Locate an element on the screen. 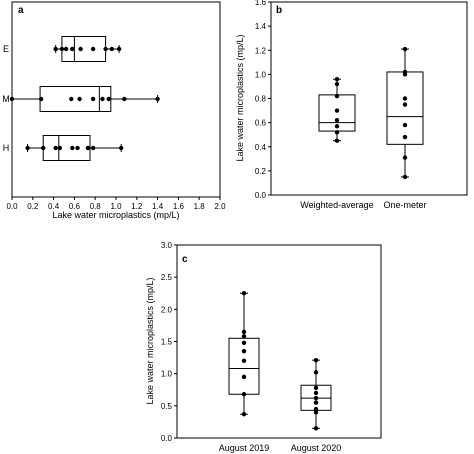 The image size is (474, 454). x-tick-label: 1.2 is located at coordinates (137, 206).